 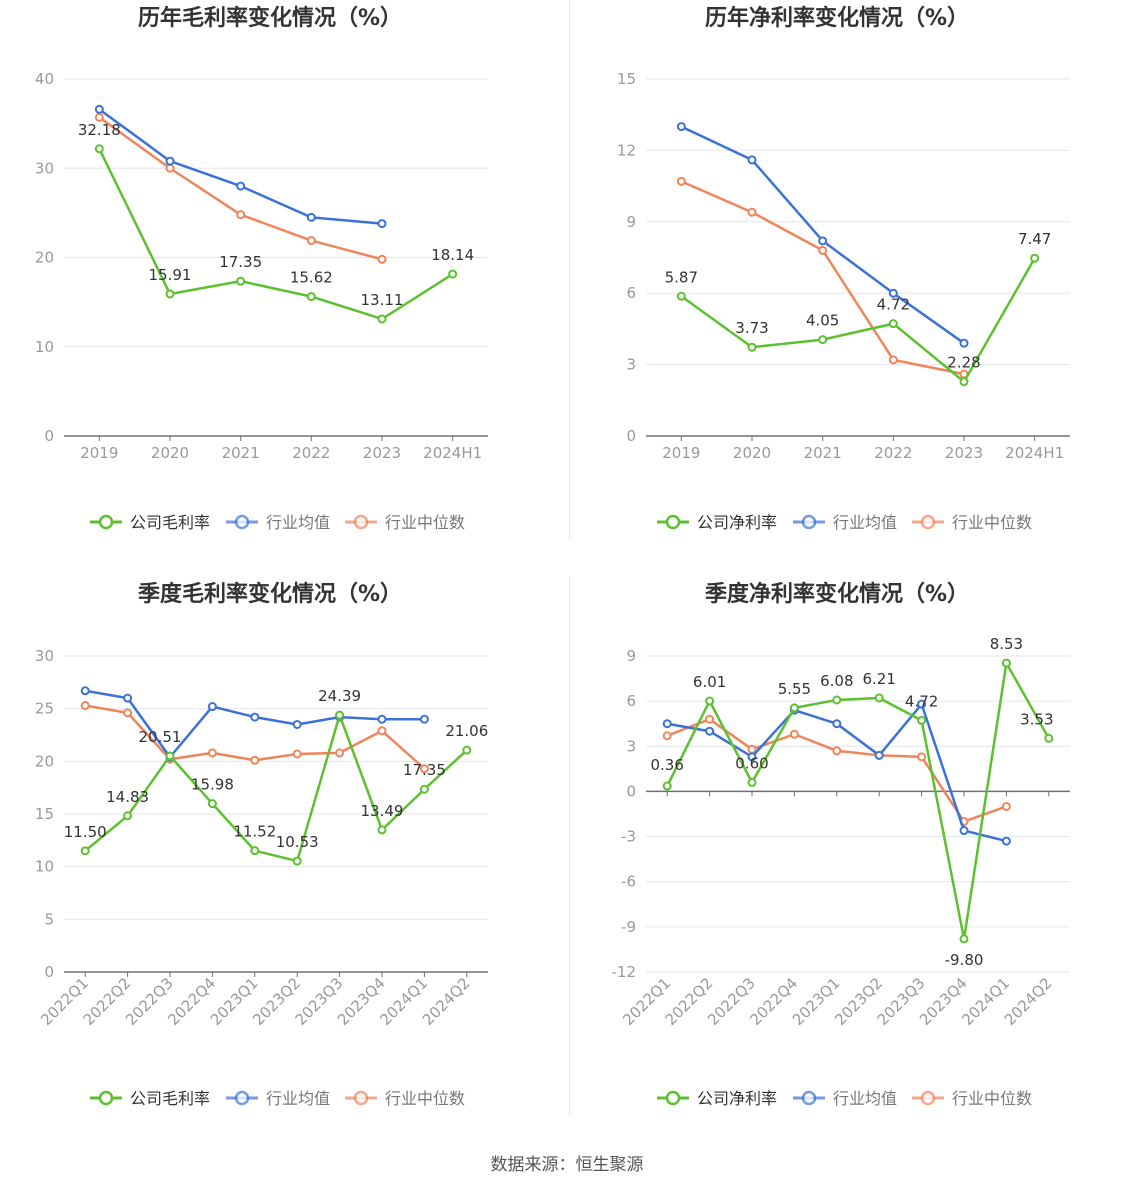 What do you see at coordinates (609, 1165) in the screenshot?
I see `data-source-value: 恒生聚源` at bounding box center [609, 1165].